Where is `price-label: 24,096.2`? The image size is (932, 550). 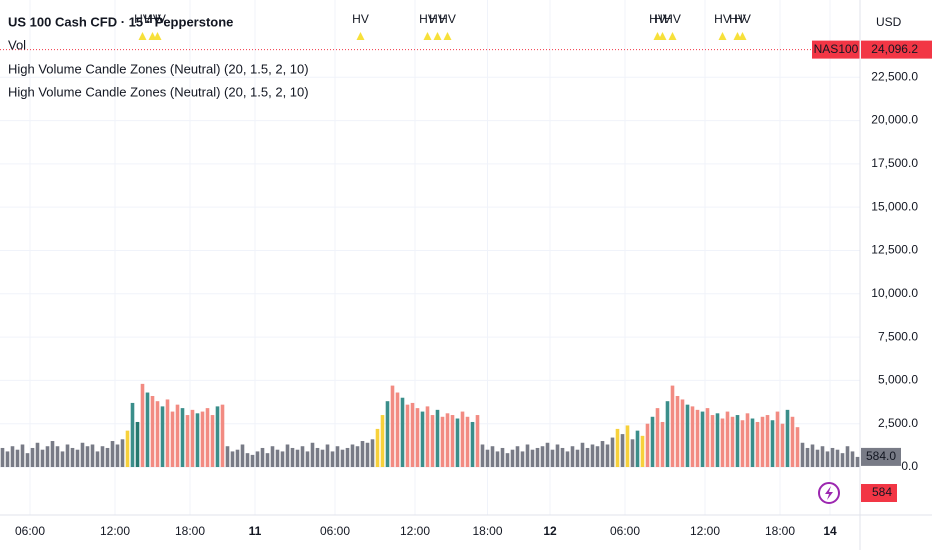
price-label: 24,096.2 is located at coordinates (894, 49).